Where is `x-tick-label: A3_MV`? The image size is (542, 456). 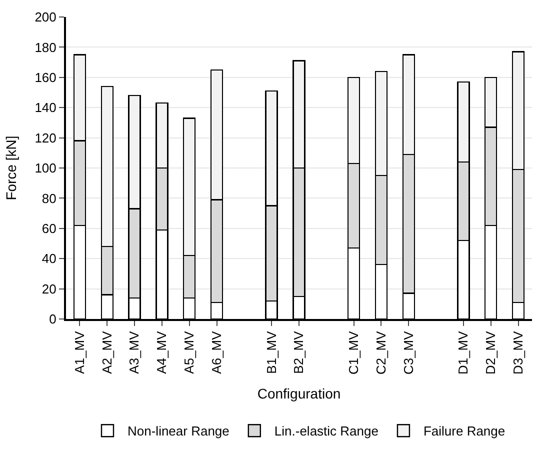
x-tick-label: A3_MV is located at coordinates (134, 352).